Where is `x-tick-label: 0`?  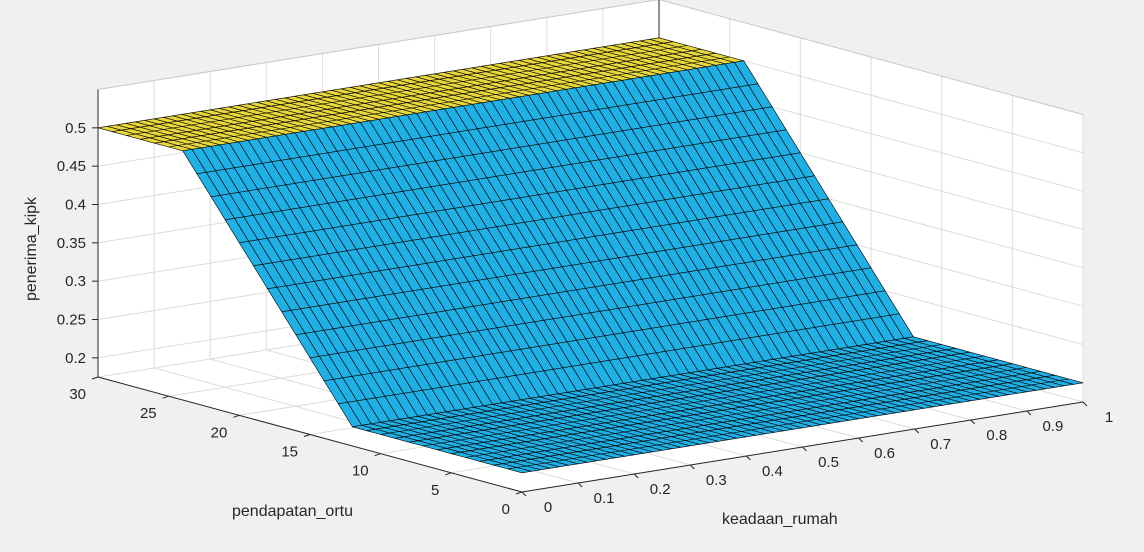
x-tick-label: 0 is located at coordinates (548, 507).